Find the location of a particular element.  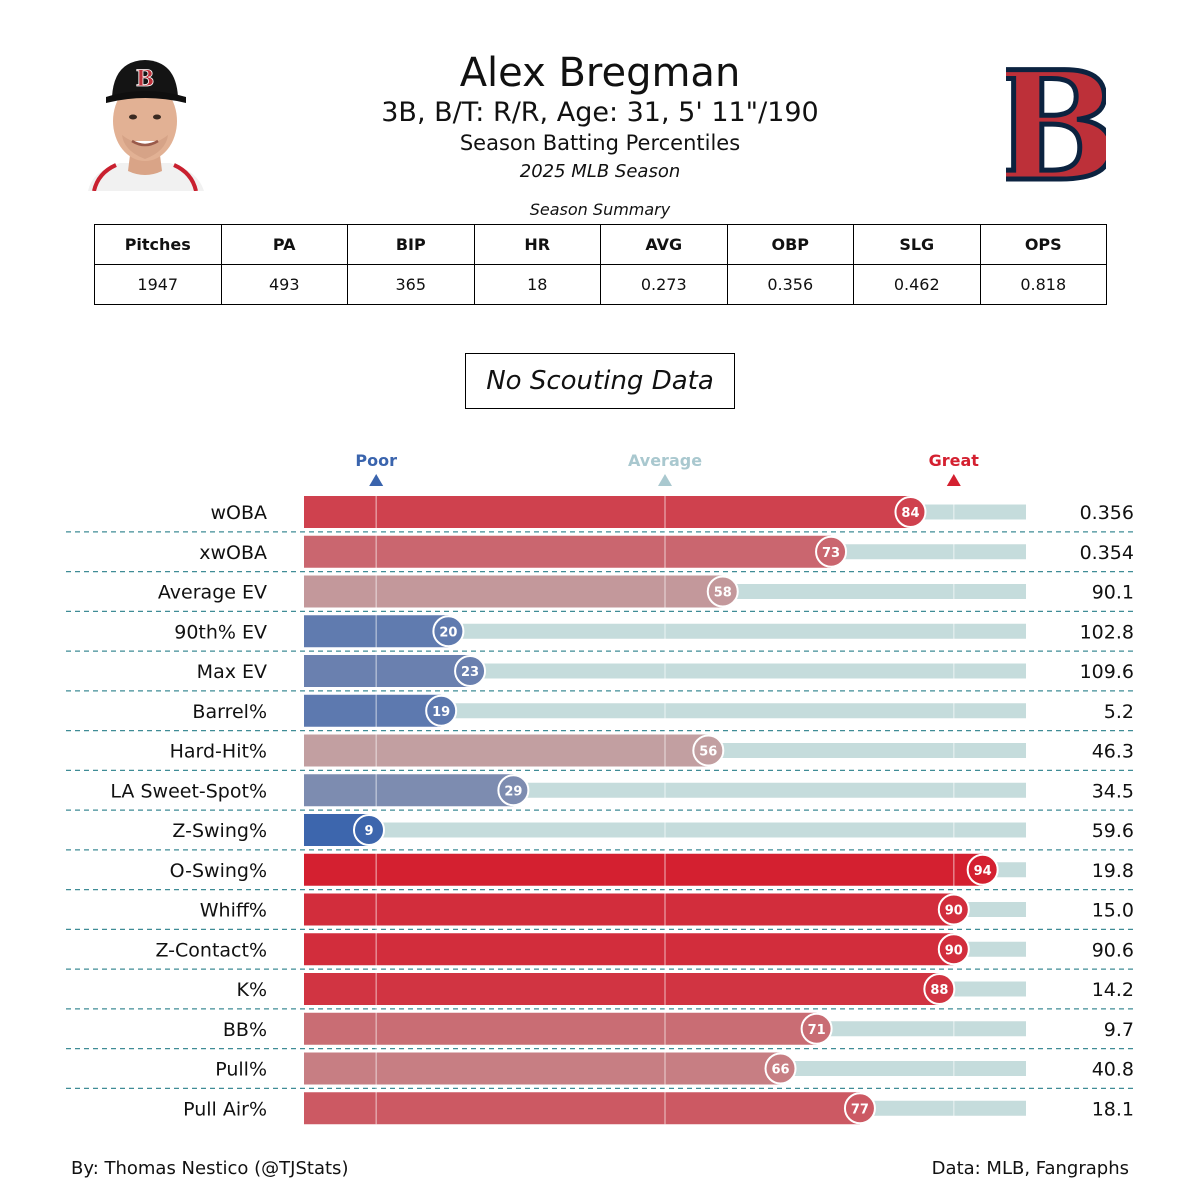

stat-value: 9.7 is located at coordinates (1119, 1030).